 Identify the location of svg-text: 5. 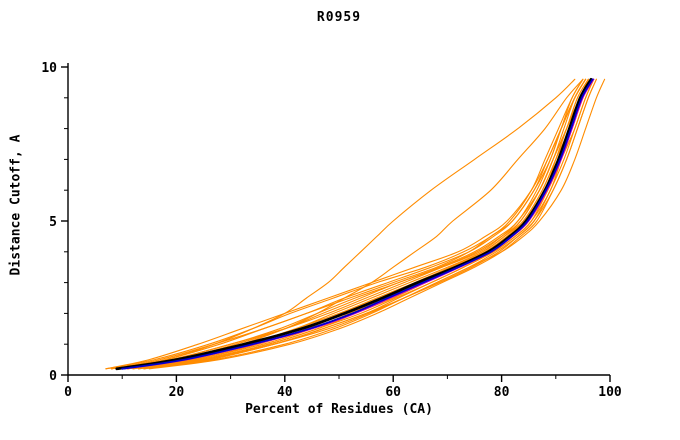
(53, 222).